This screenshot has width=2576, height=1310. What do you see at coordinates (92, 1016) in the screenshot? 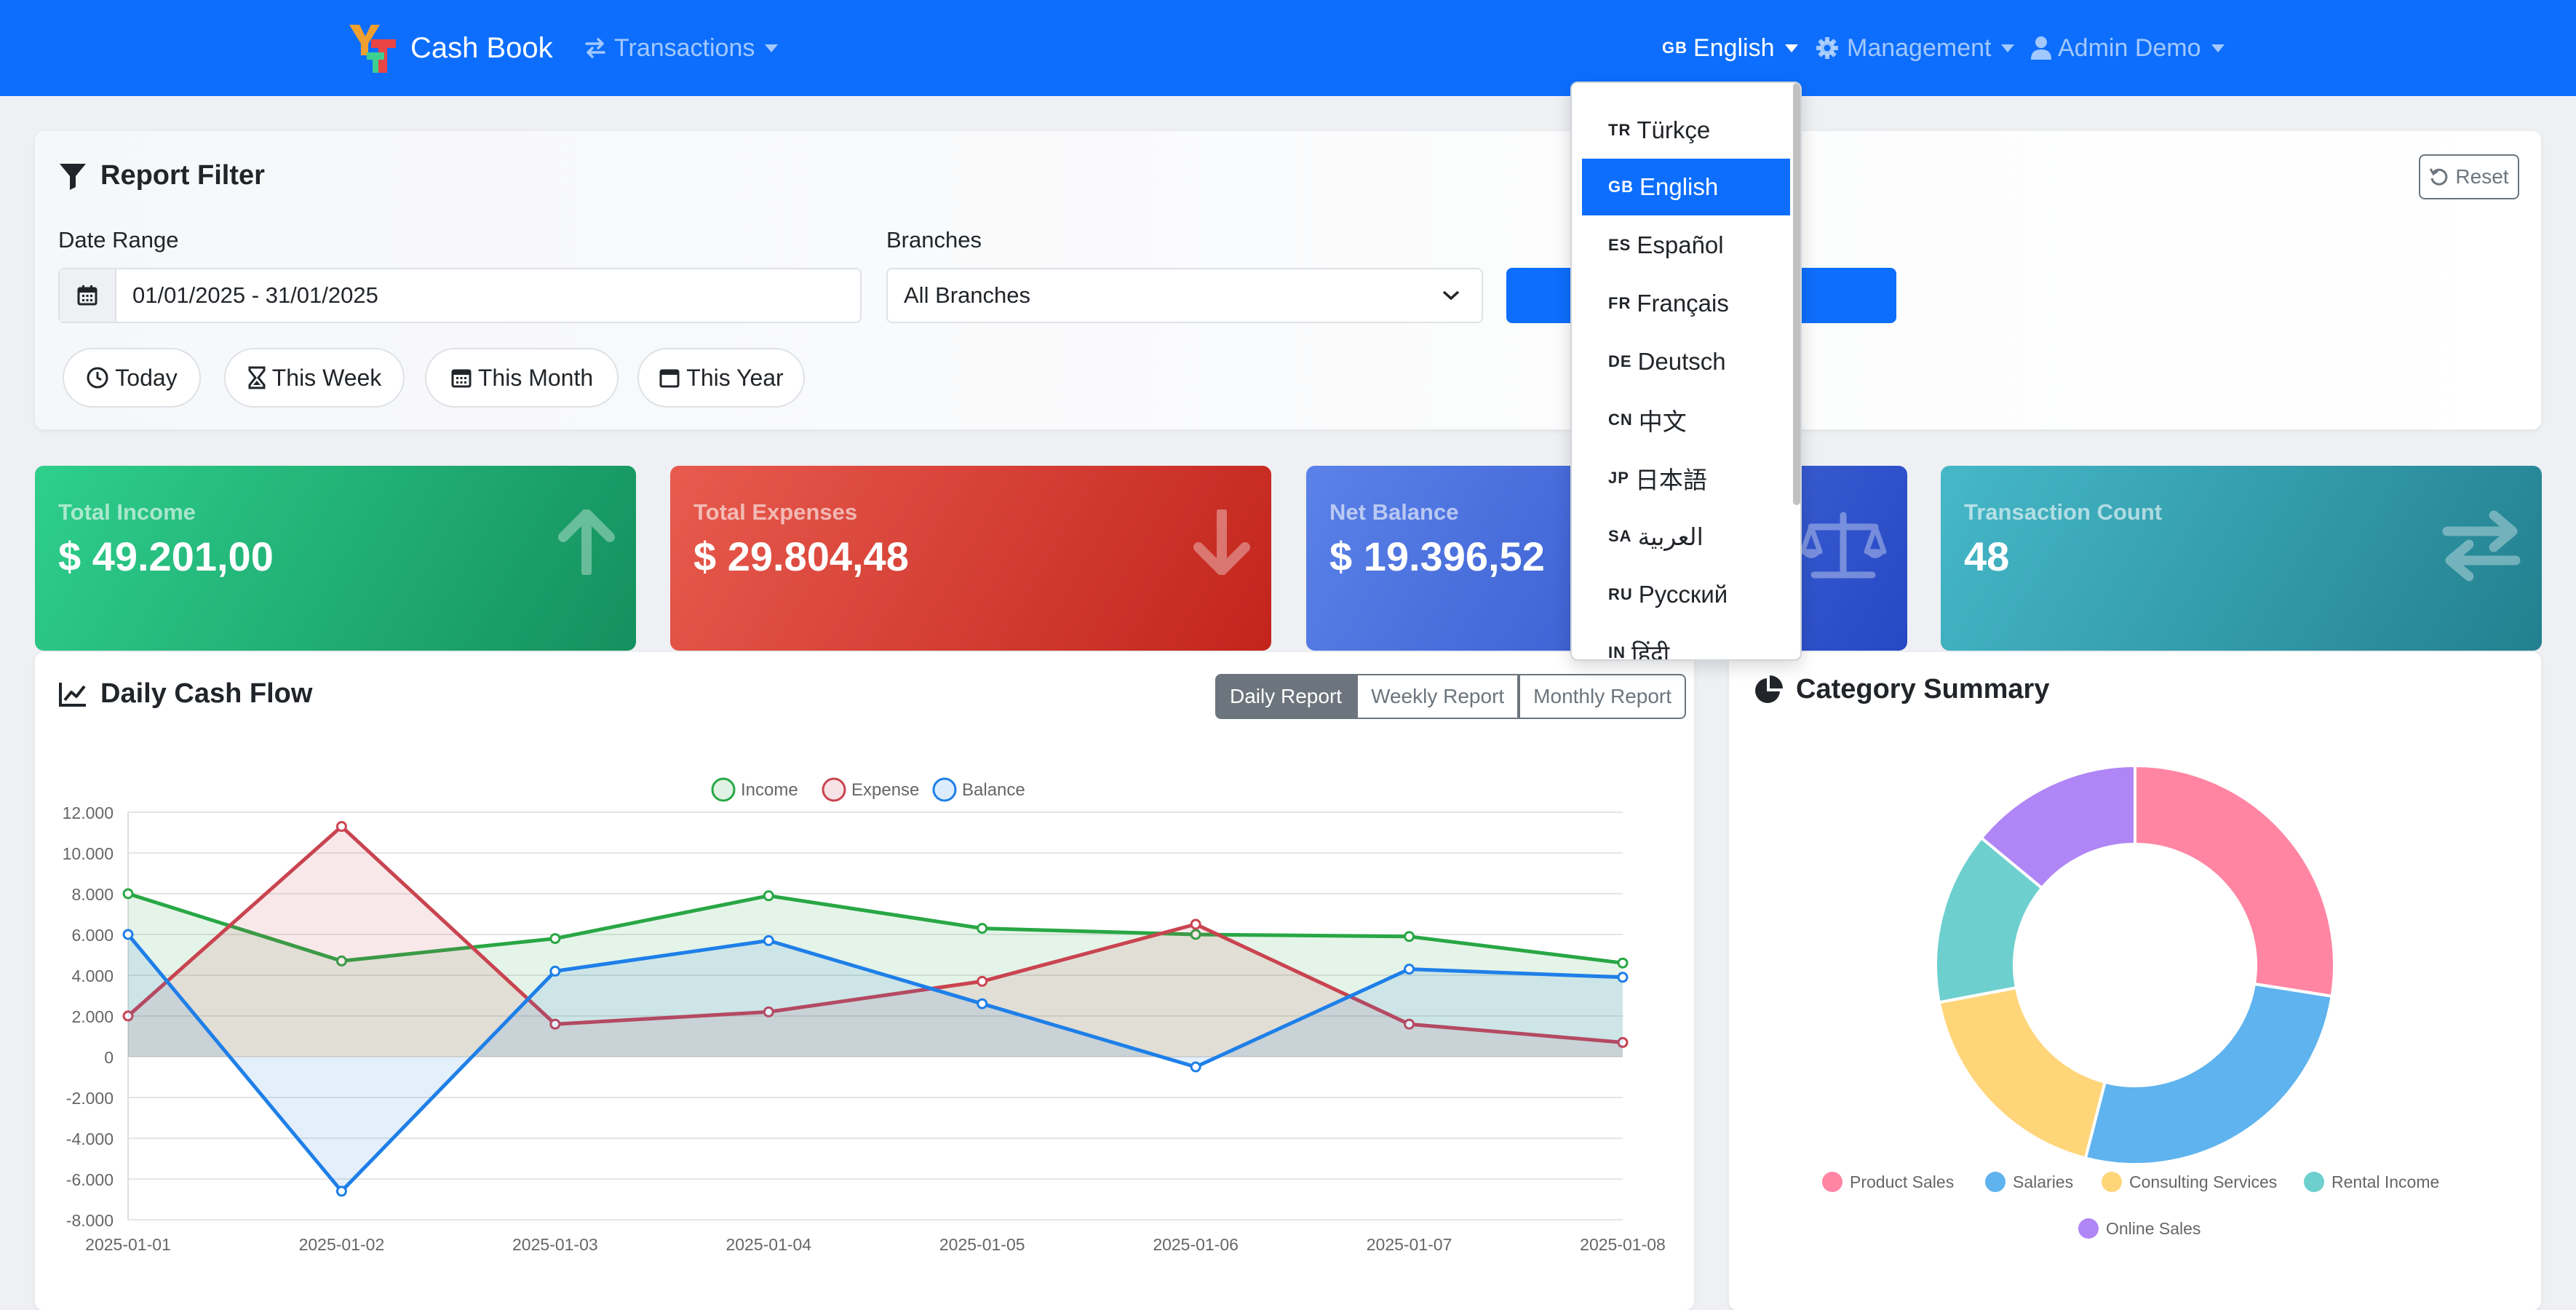
I see `y-tick-label: 2.000` at bounding box center [92, 1016].